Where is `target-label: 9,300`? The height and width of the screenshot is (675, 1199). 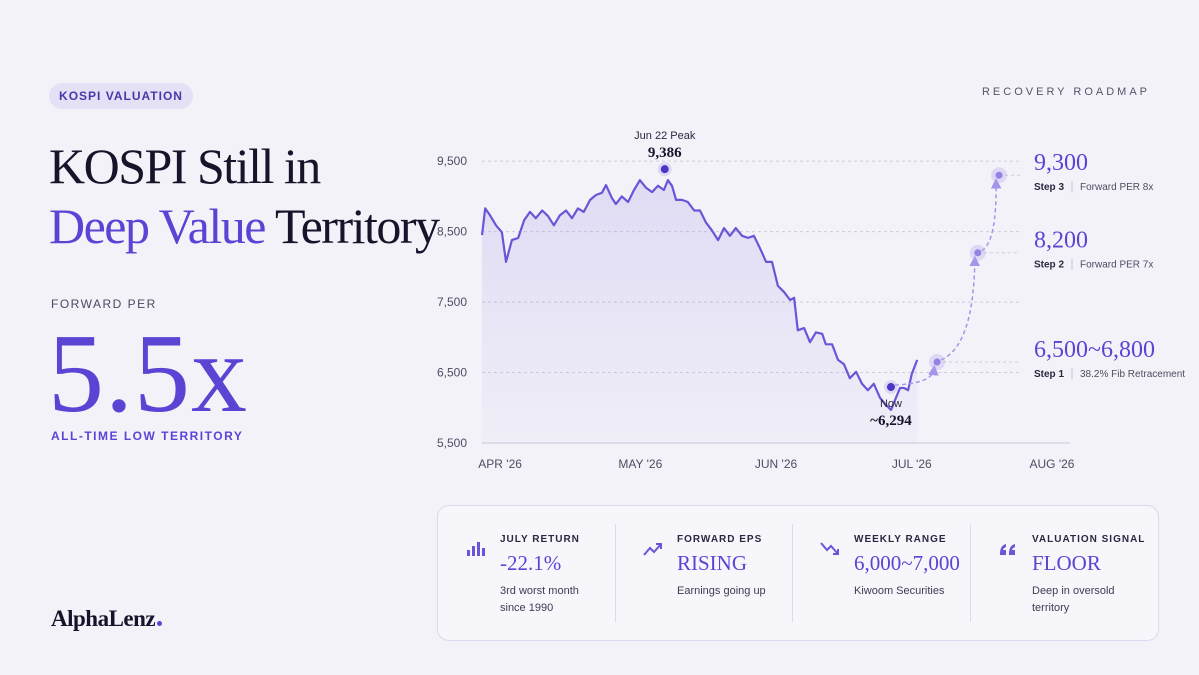 target-label: 9,300 is located at coordinates (1061, 163).